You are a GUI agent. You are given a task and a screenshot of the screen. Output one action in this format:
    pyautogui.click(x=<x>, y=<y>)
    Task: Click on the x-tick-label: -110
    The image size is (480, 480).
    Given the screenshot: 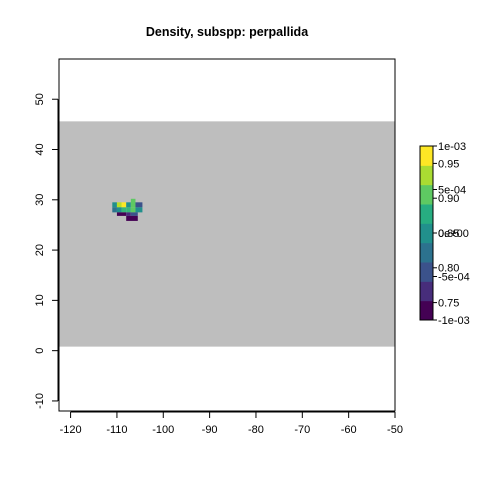 What is the action you would take?
    pyautogui.click(x=116, y=430)
    